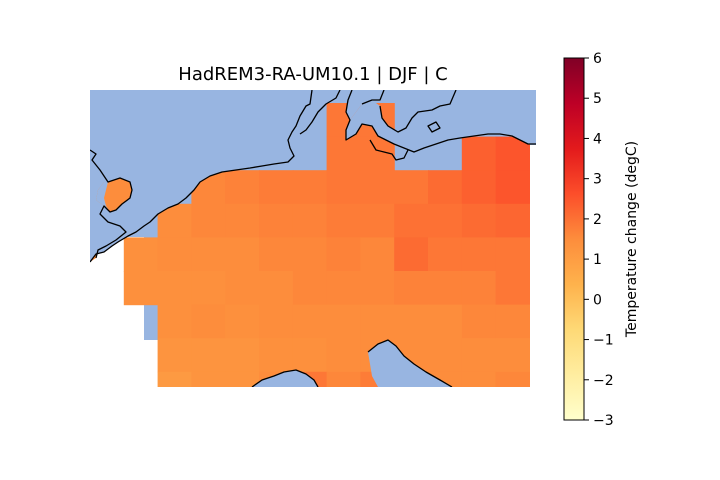 The width and height of the screenshot is (720, 480). I want to click on colorbar-gradient, so click(574, 239).